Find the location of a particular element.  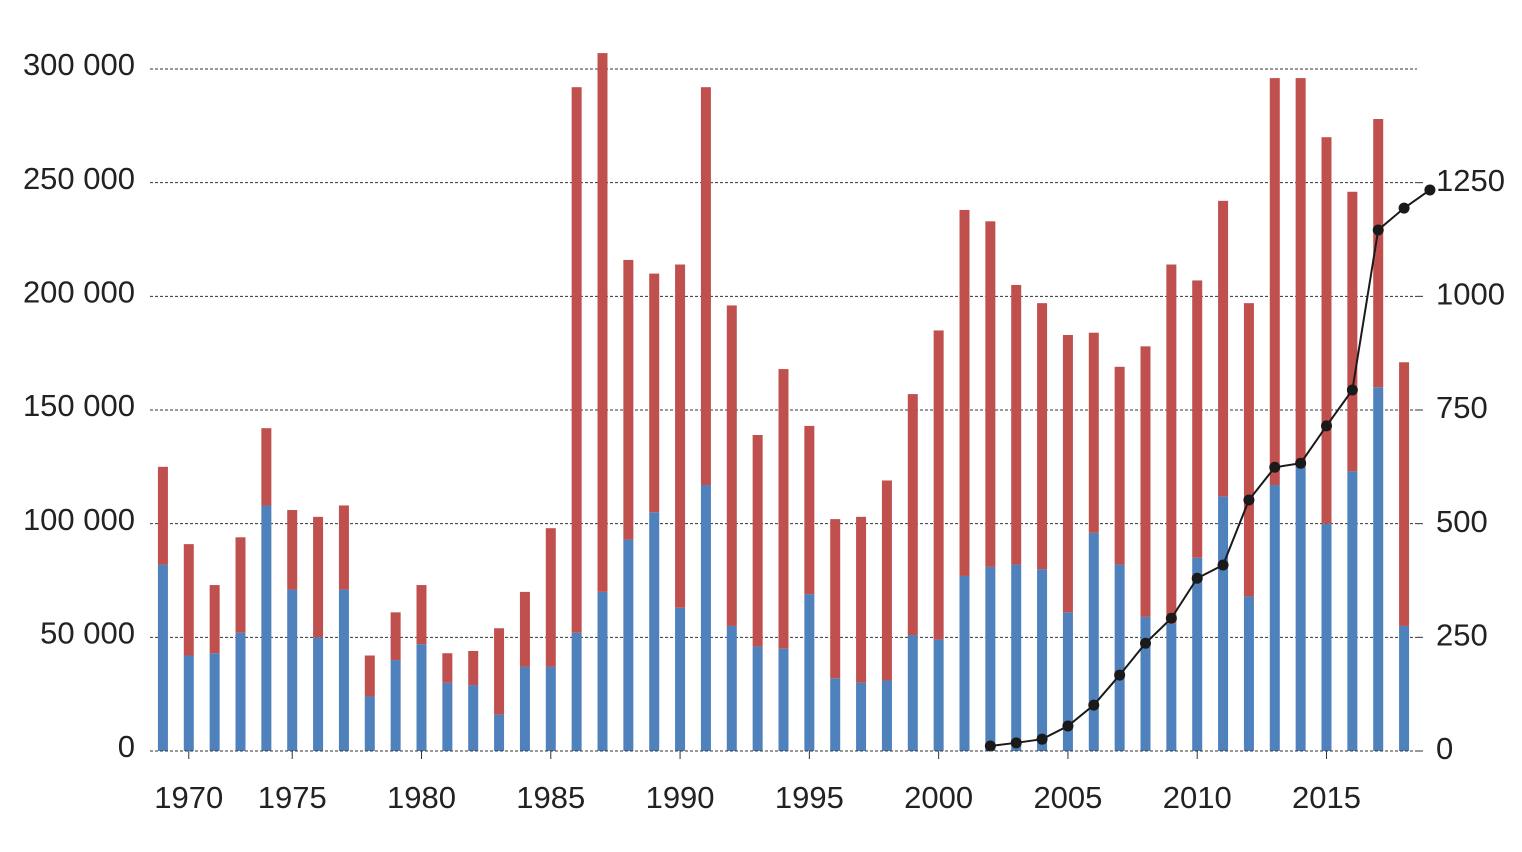

y-tick-label: 150 000 is located at coordinates (79, 405).